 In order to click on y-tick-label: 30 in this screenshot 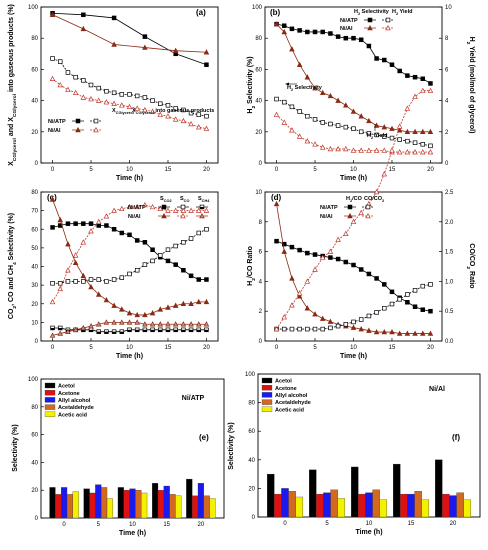, I will do `click(34, 286)`.